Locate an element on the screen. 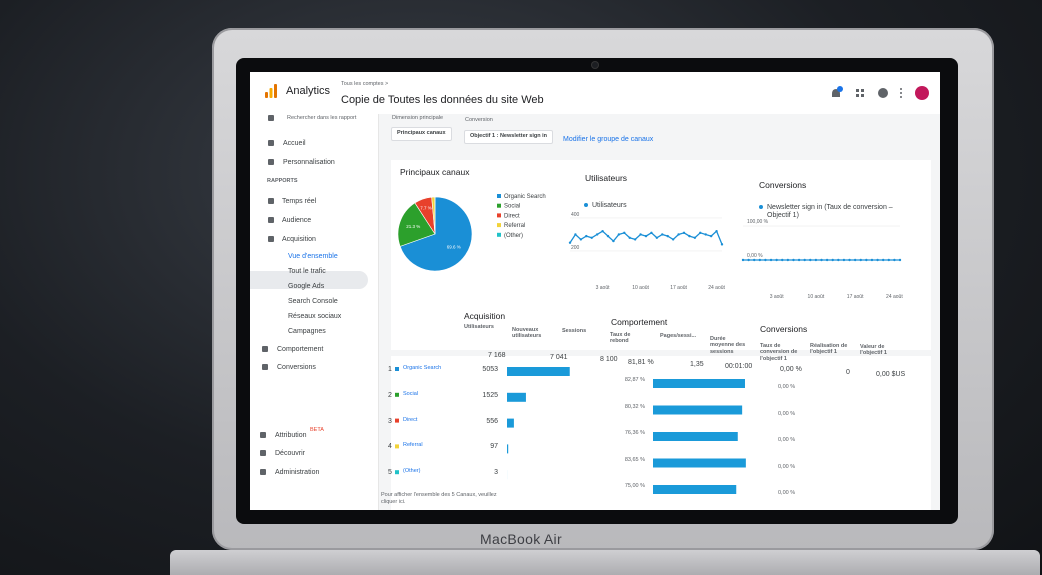  legend-label: Referral is located at coordinates (514, 226).